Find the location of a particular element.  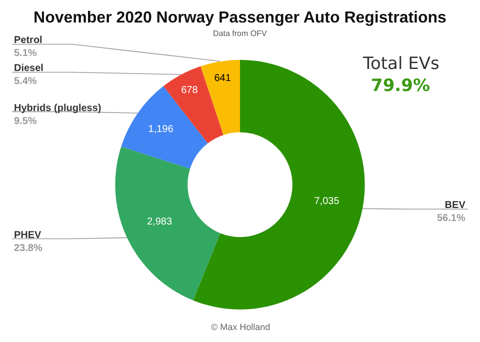

text: © Max Holland is located at coordinates (240, 327).